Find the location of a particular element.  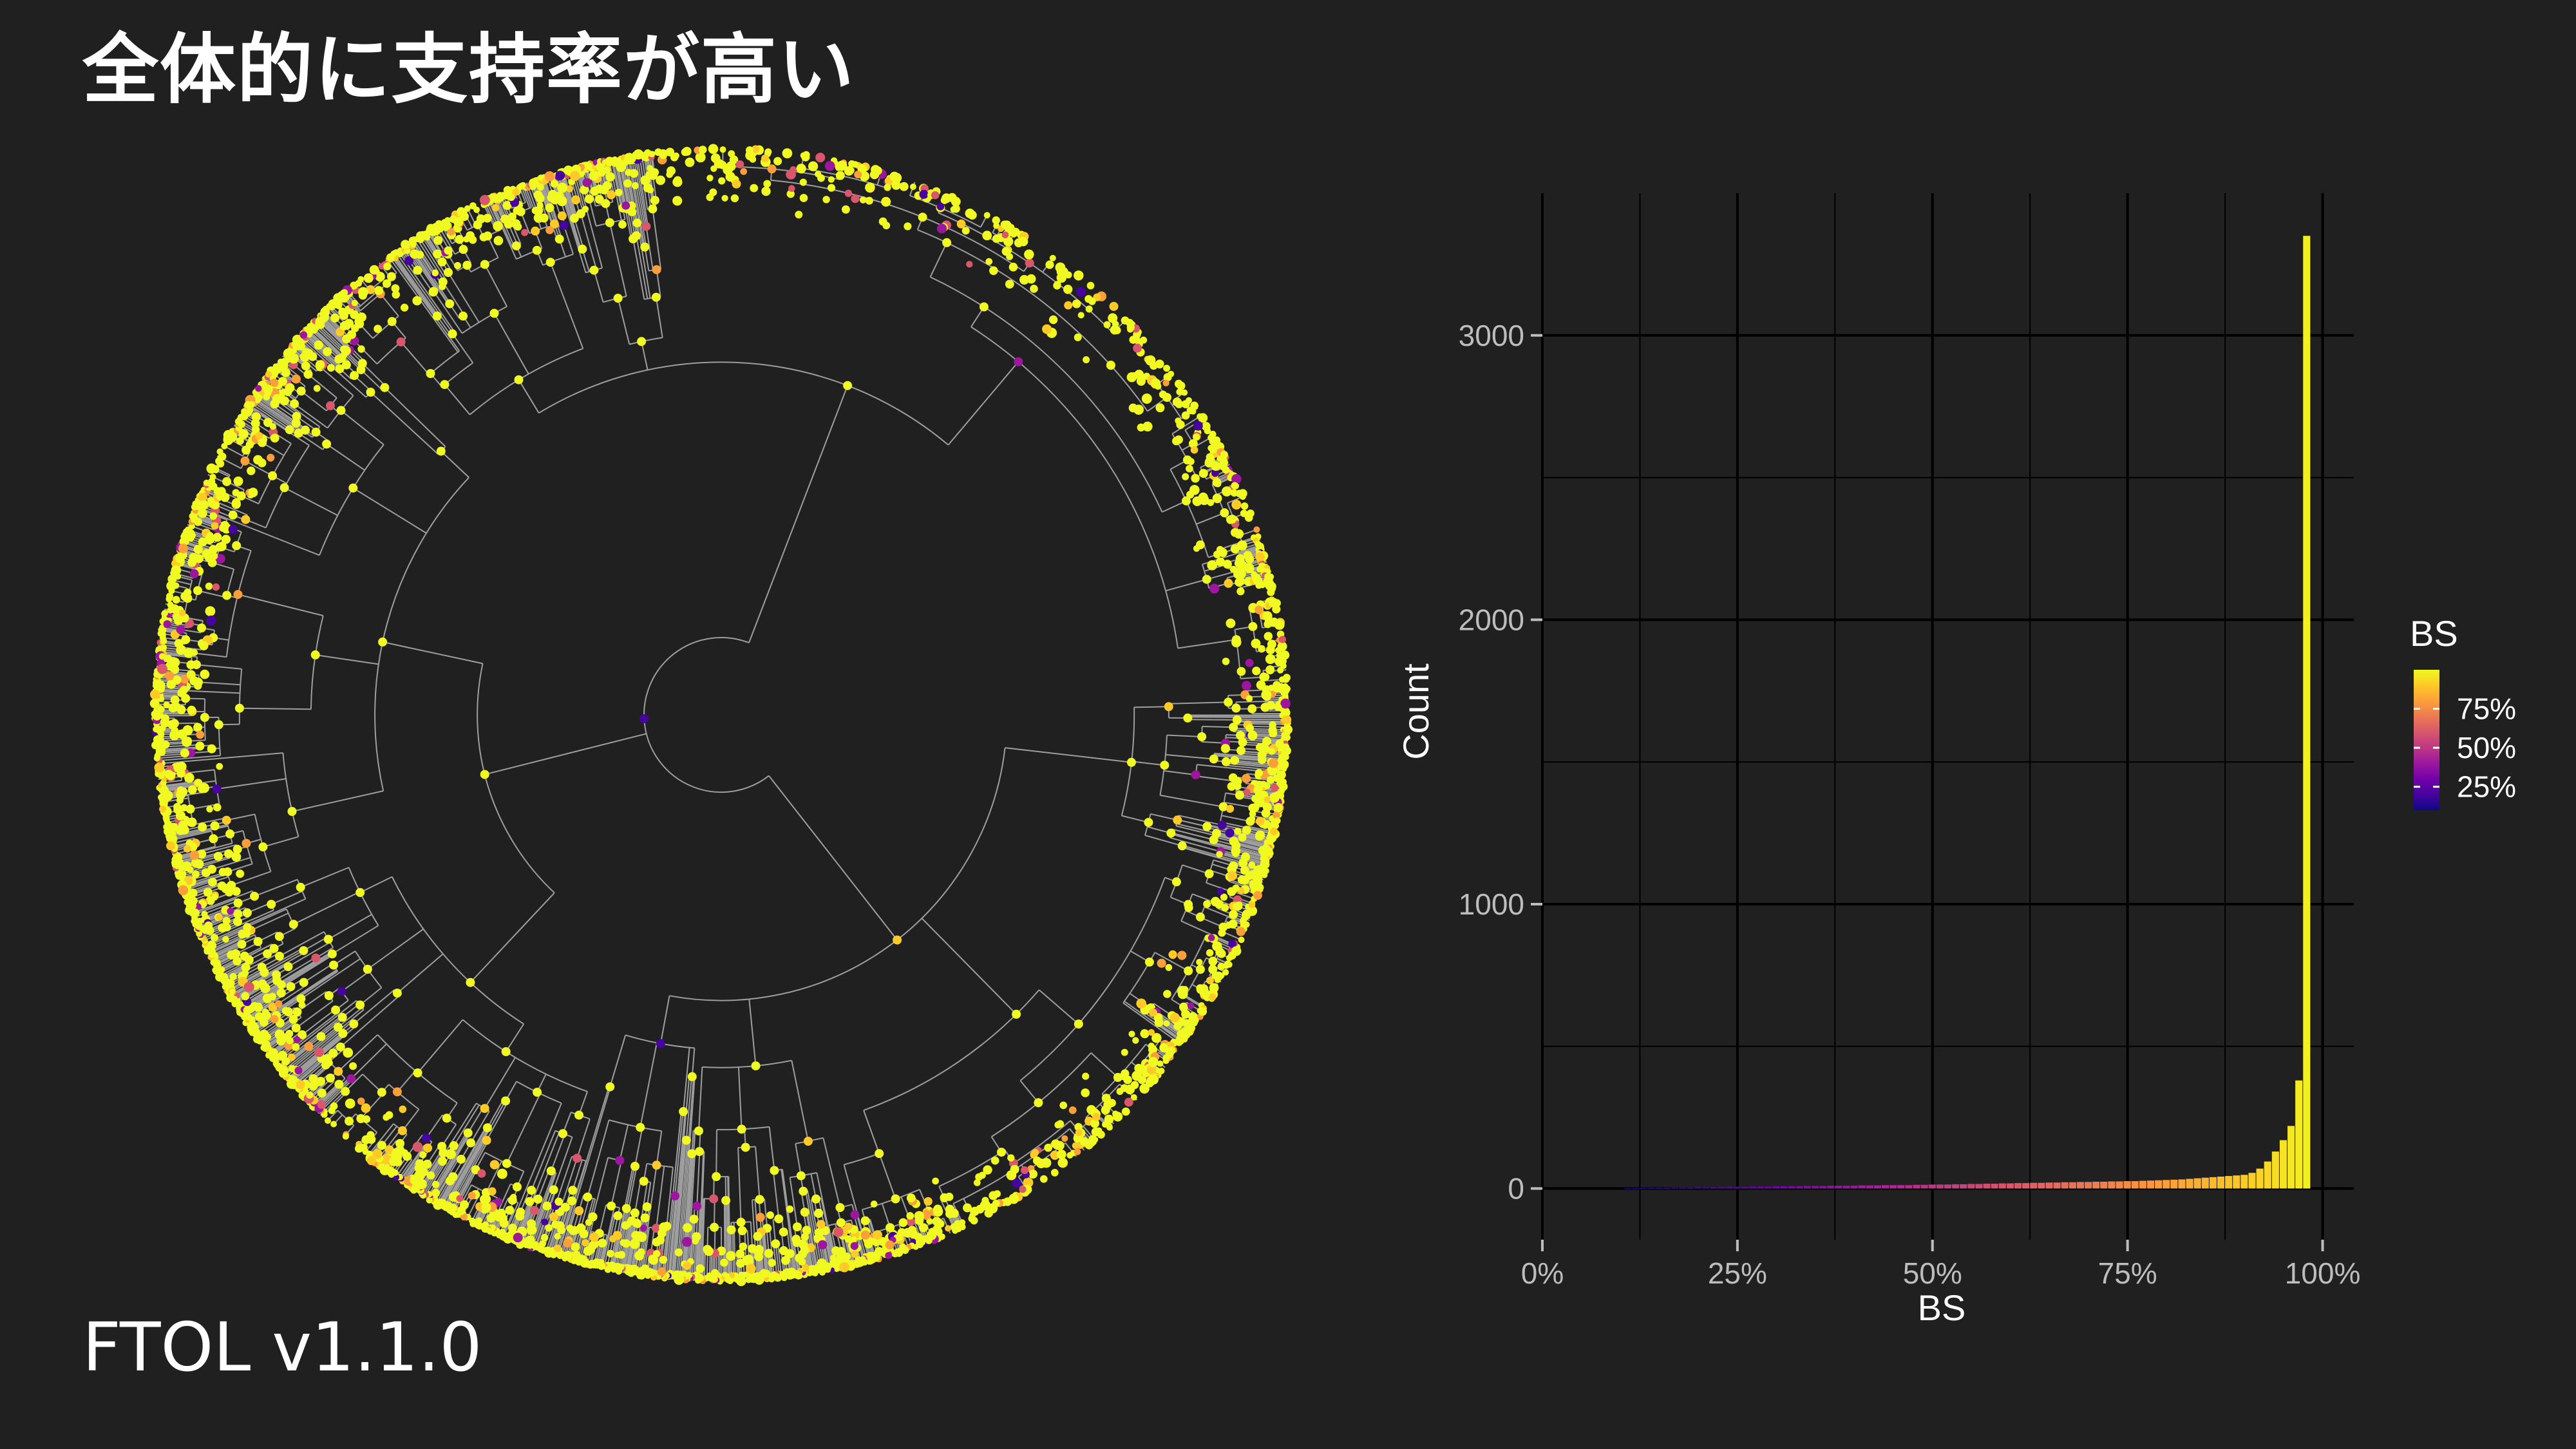

color-legend: BS 25% 50% 75% is located at coordinates (2463, 712).